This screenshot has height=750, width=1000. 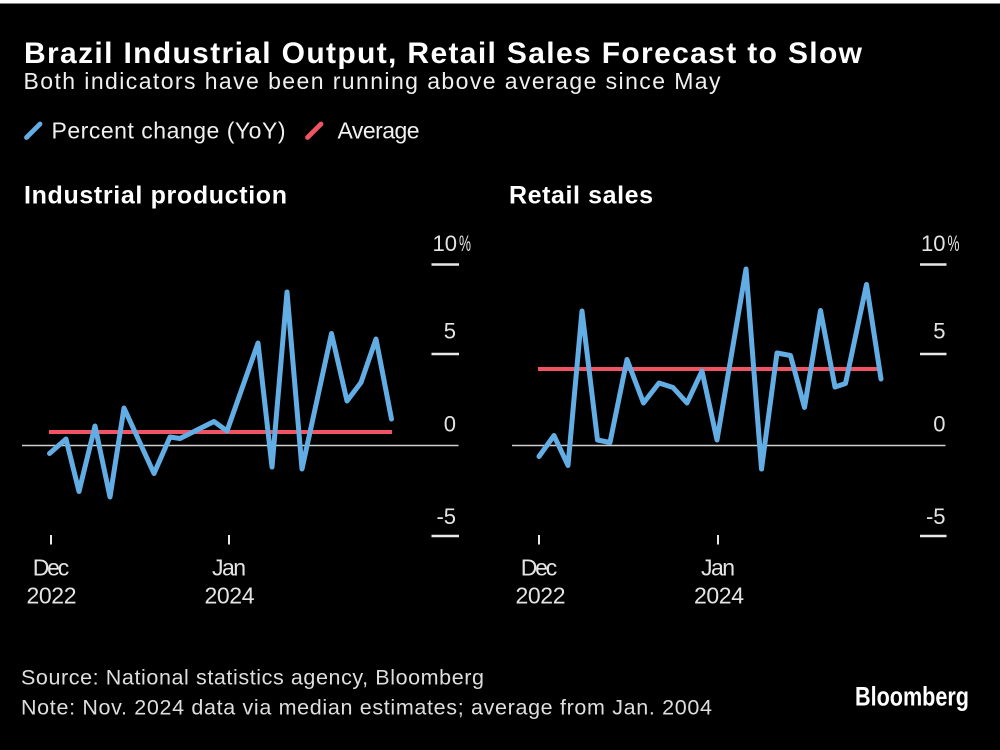 I want to click on svg-text: Average, so click(x=379, y=131).